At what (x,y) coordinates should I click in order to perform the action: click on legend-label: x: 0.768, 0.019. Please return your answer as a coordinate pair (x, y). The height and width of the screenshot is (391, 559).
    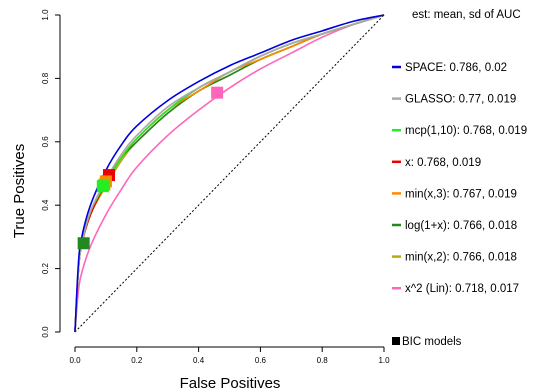
    Looking at the image, I should click on (443, 163).